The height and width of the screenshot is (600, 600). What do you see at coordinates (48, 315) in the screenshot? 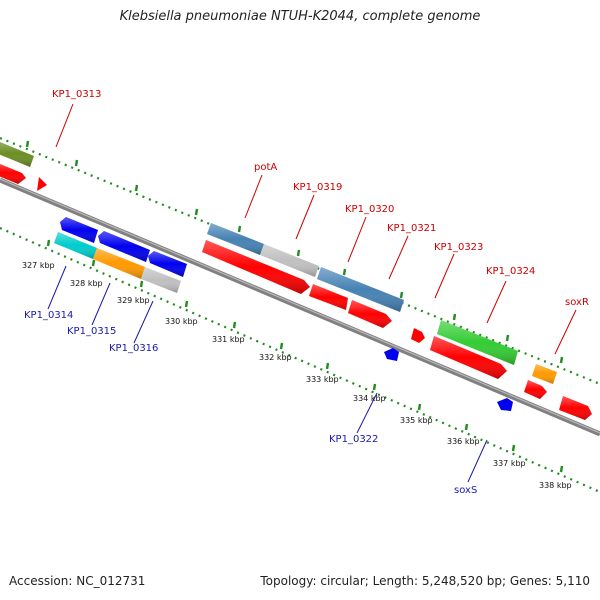
I see `label-kp1-0314: KP1_0314` at bounding box center [48, 315].